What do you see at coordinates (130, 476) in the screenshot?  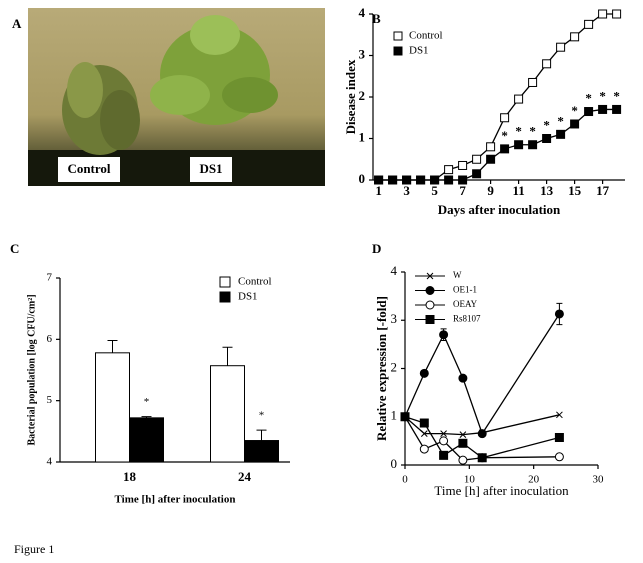 I see `x-tick-label: 18` at bounding box center [130, 476].